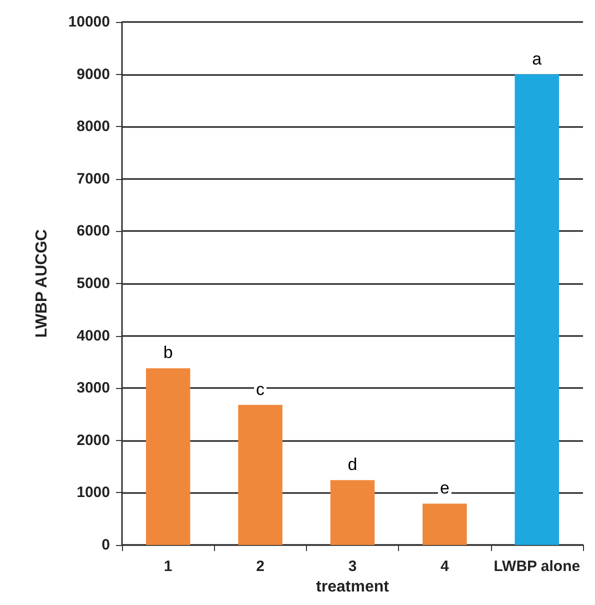 The image size is (595, 605). I want to click on x-tick-label: LWBP alone, so click(537, 566).